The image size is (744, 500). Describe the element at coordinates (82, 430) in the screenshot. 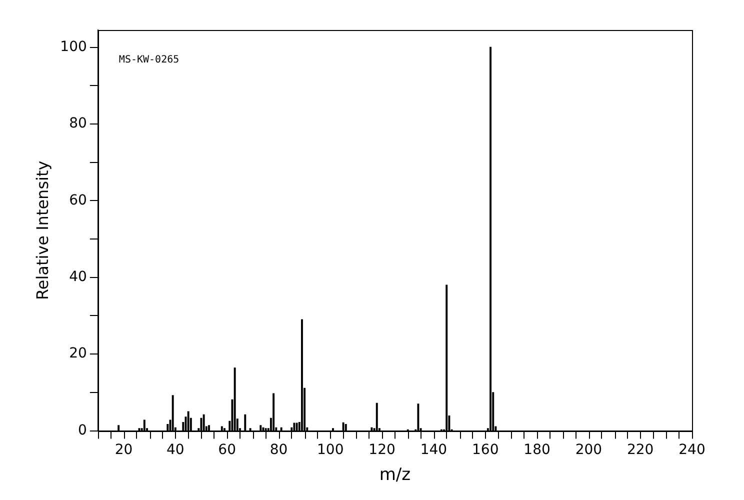

I see `y-tick-label: 0` at that location.